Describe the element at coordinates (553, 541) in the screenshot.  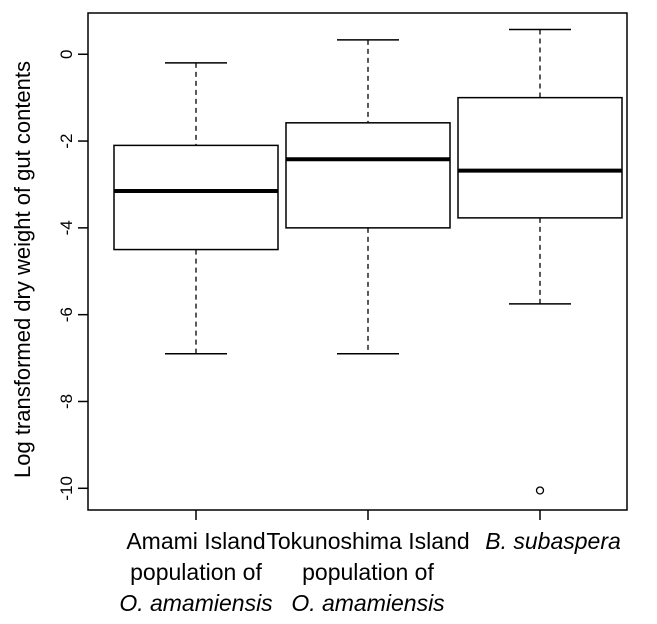
I see `x-category-label-line: B. subaspera` at that location.